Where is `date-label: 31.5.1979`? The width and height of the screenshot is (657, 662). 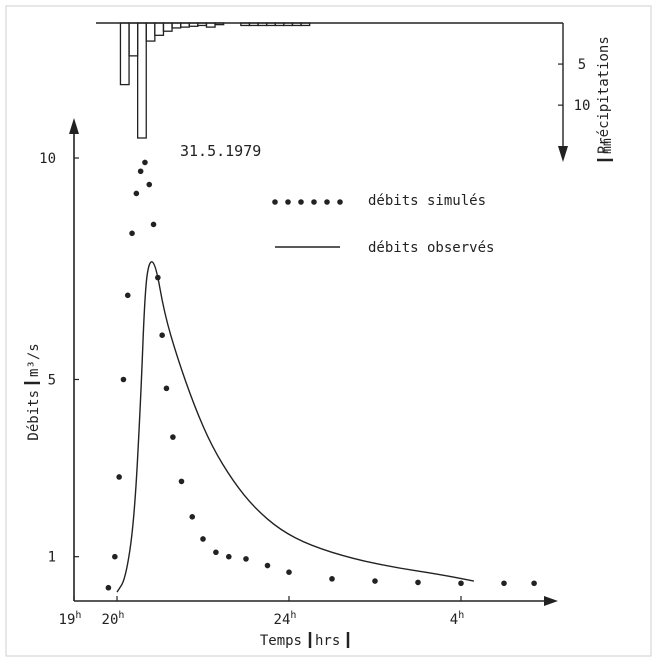 date-label: 31.5.1979 is located at coordinates (220, 151).